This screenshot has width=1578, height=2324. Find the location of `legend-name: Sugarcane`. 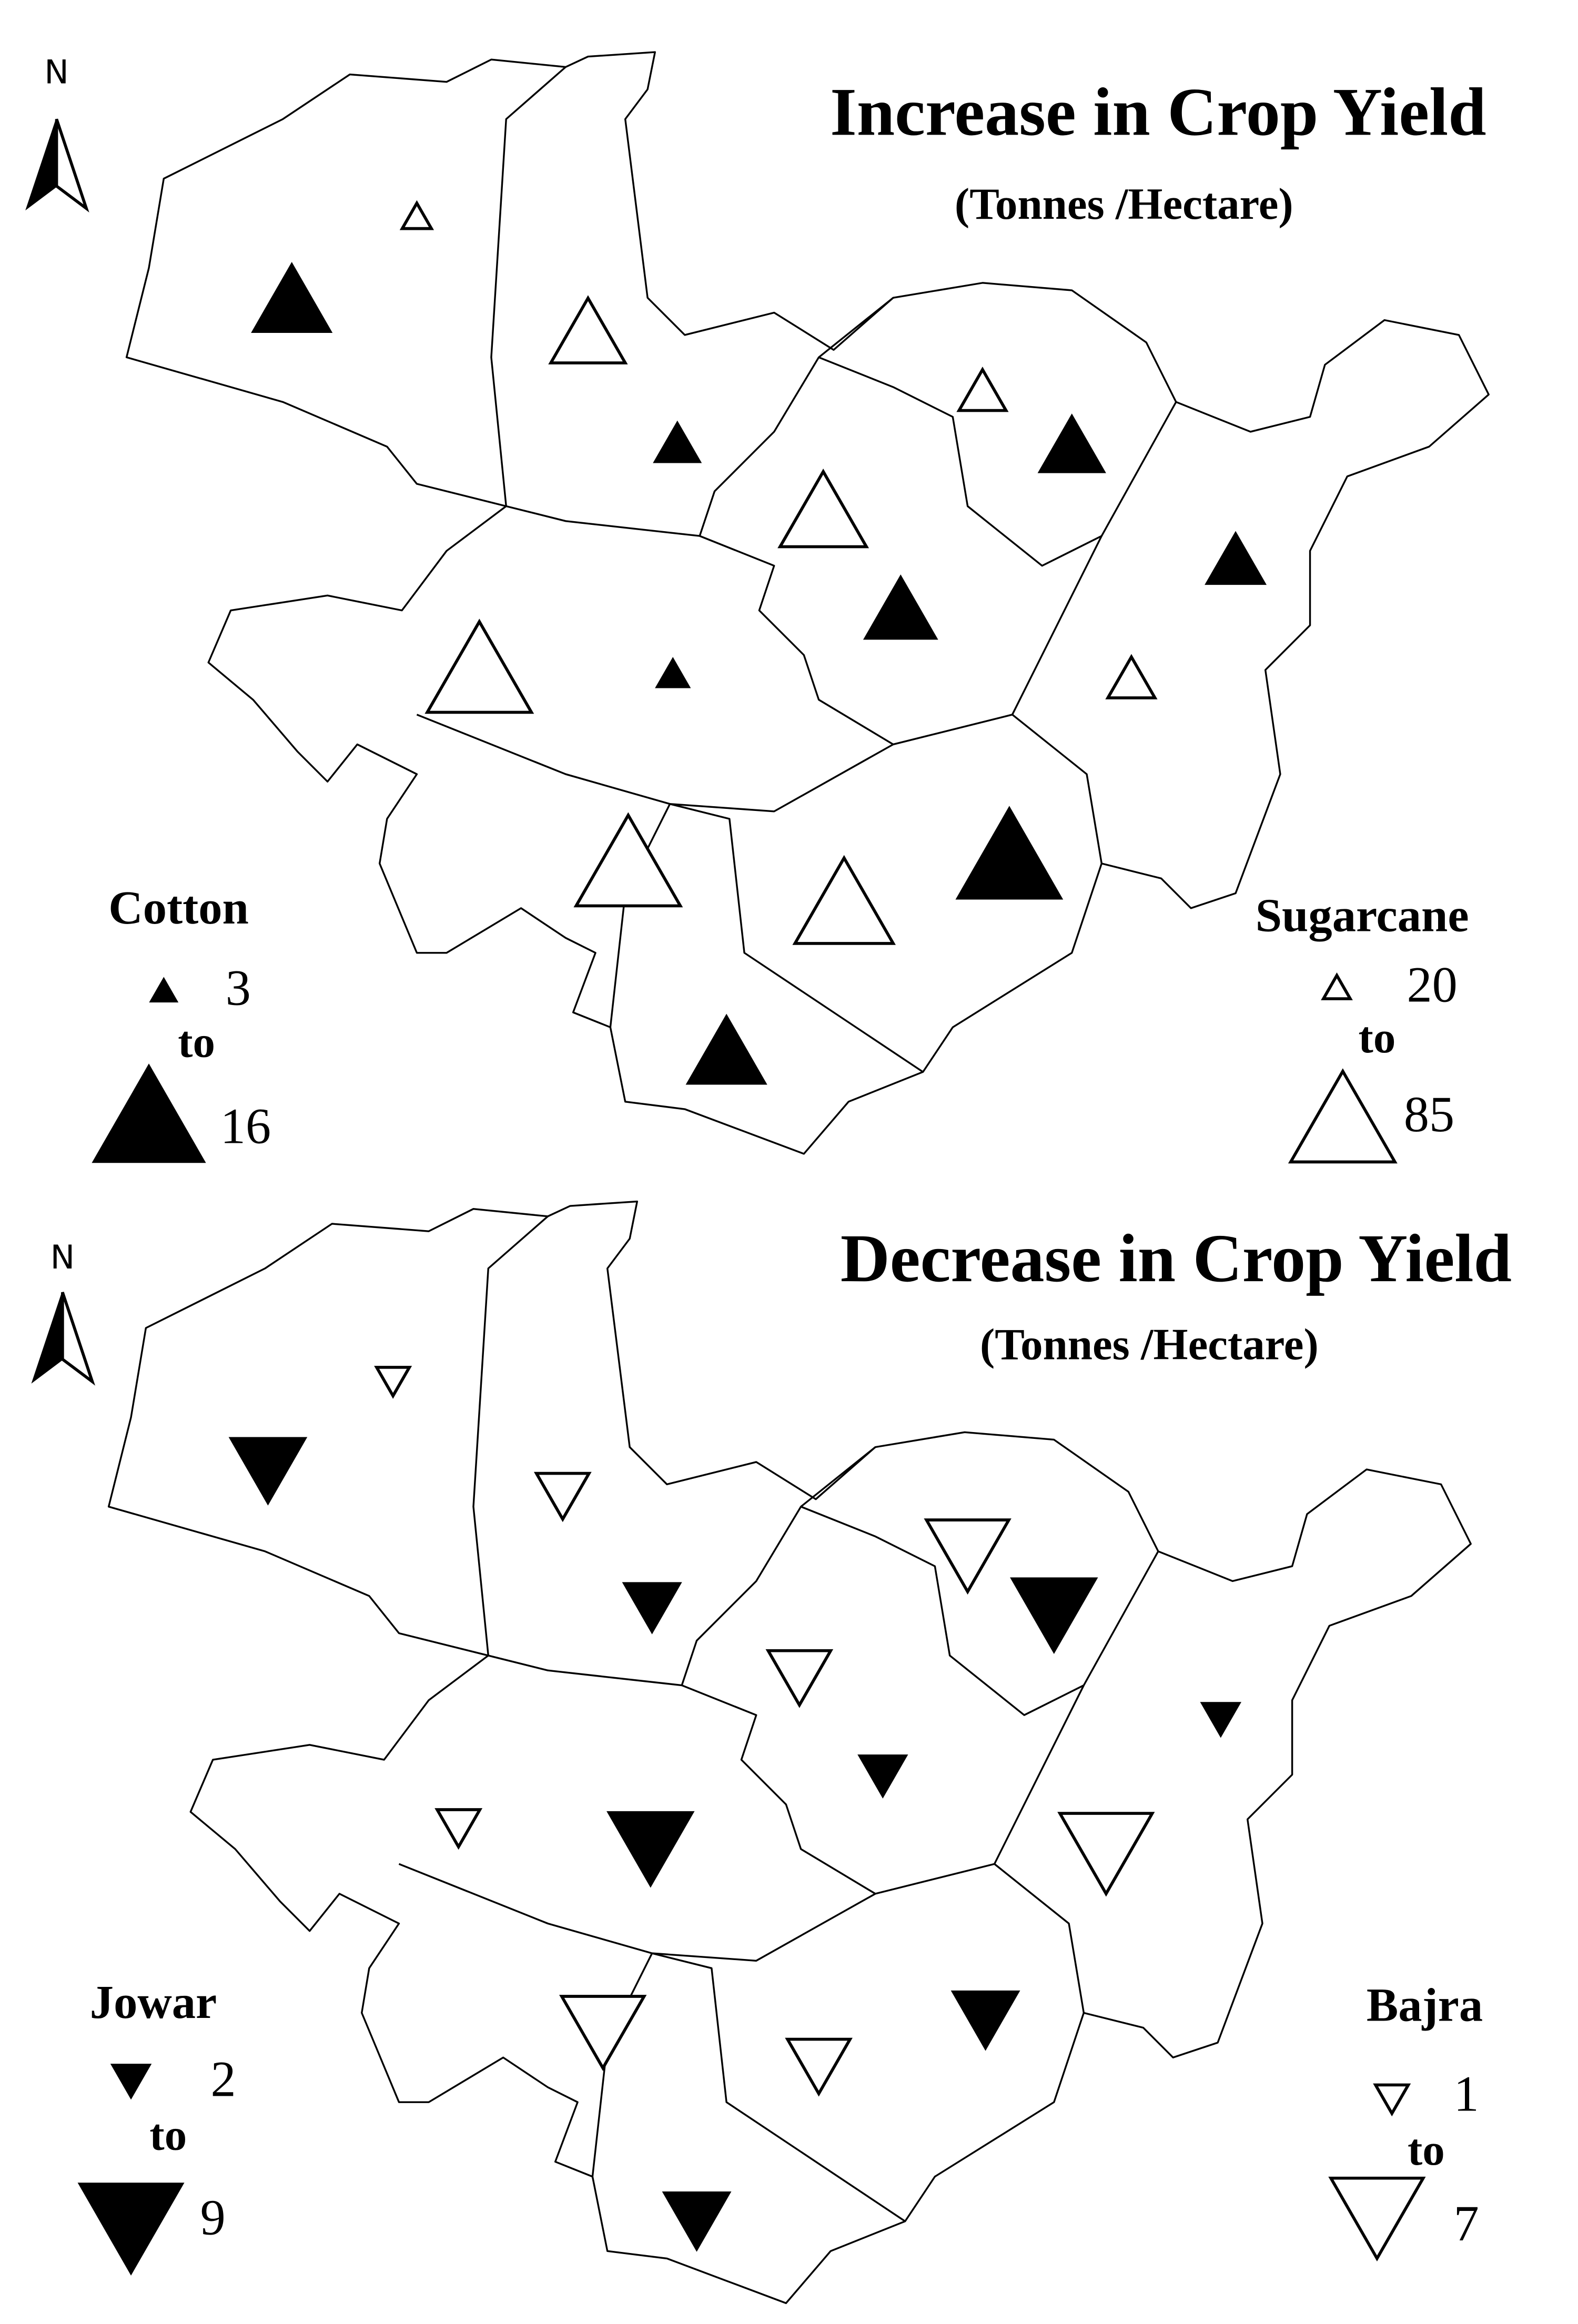

legend-name: Sugarcane is located at coordinates (1362, 914).